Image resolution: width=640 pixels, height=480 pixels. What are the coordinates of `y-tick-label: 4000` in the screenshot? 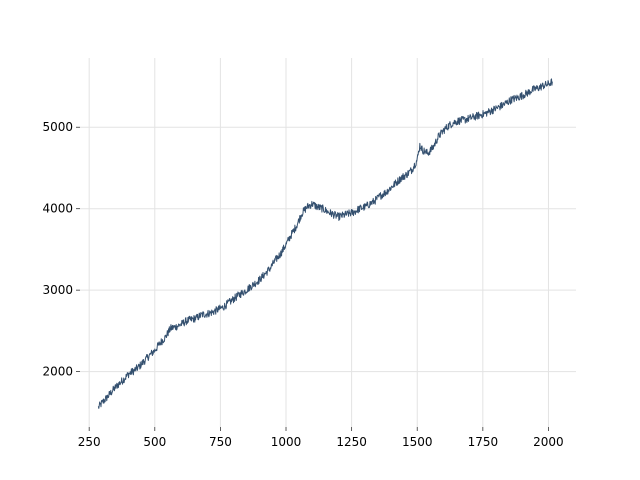 It's located at (57, 209).